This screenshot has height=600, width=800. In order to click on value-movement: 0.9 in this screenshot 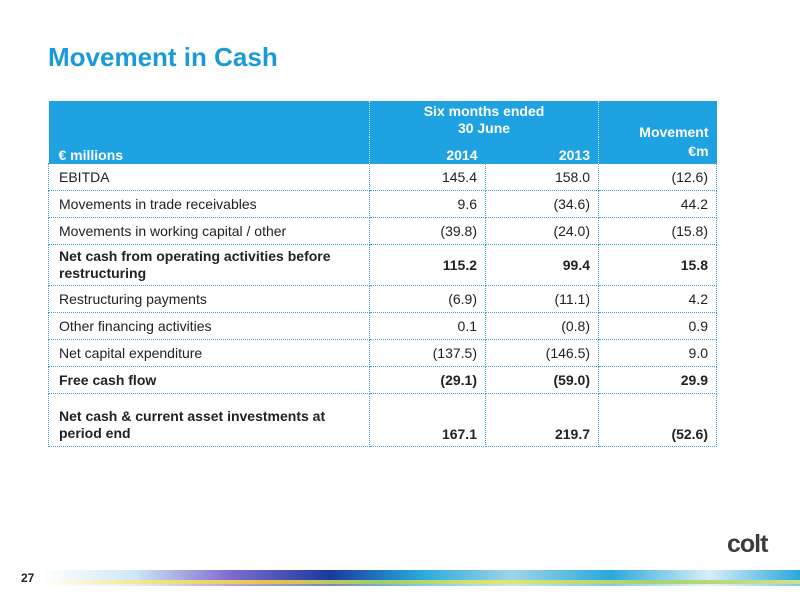, I will do `click(658, 326)`.